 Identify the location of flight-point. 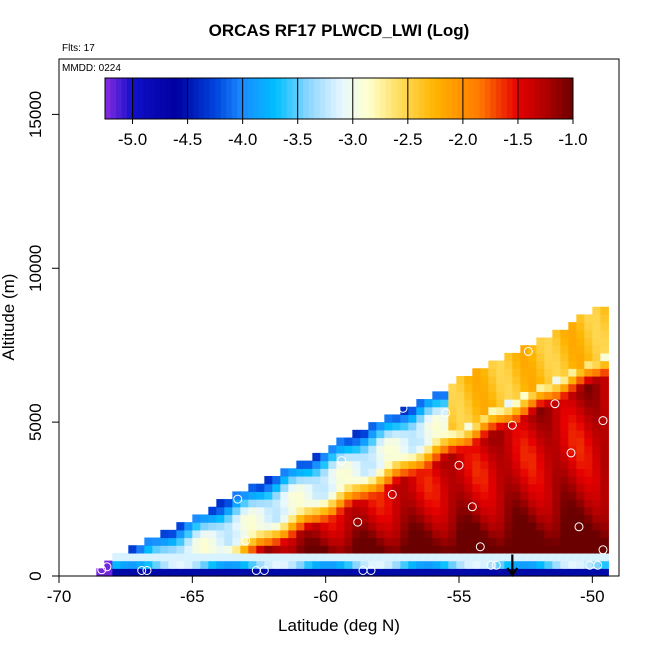
(342, 461).